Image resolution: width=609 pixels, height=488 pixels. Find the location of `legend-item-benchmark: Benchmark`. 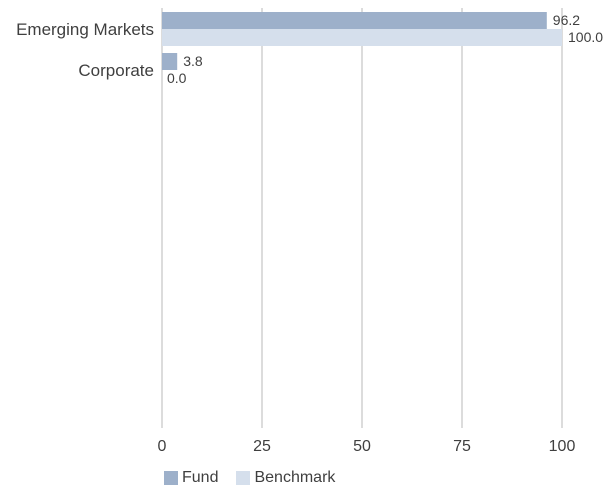

legend-item-benchmark: Benchmark is located at coordinates (285, 478).